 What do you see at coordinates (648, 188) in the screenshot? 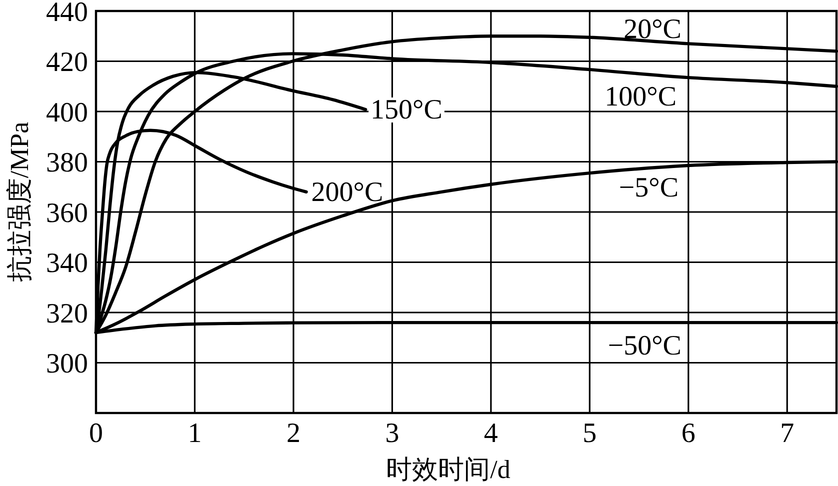
I see `series-label: −5°C` at bounding box center [648, 188].